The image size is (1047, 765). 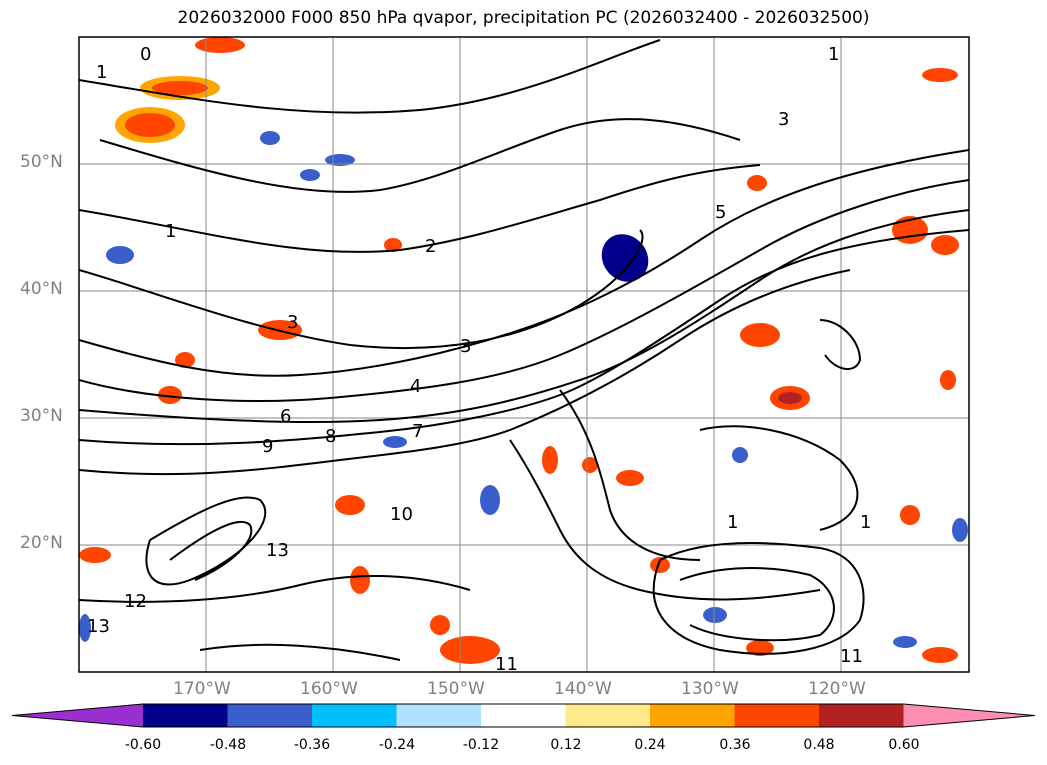 I want to click on contour-label: 9, so click(x=267, y=446).